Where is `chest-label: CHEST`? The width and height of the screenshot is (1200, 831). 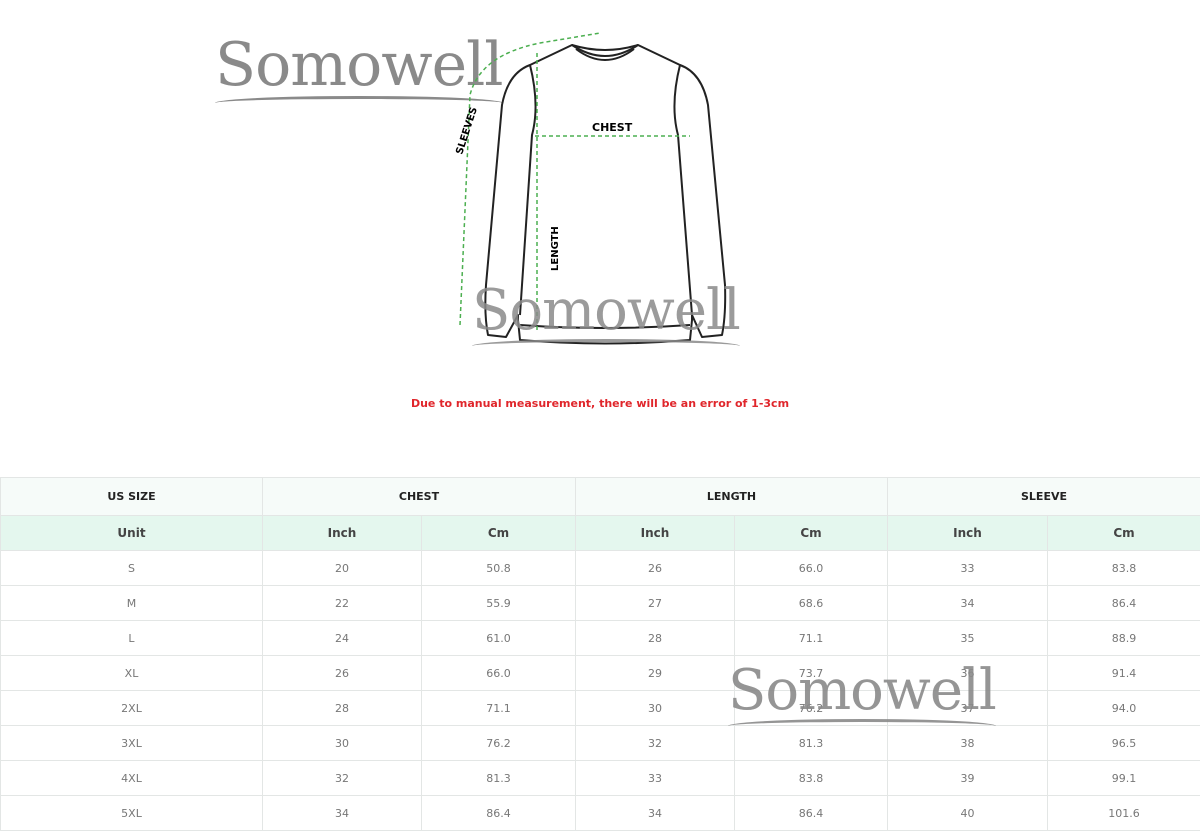
chest-label: CHEST is located at coordinates (612, 127).